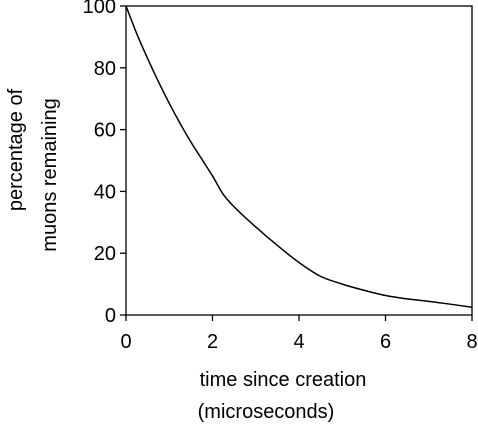 The image size is (478, 429). Describe the element at coordinates (298, 342) in the screenshot. I see `x-tick-label: 4` at that location.